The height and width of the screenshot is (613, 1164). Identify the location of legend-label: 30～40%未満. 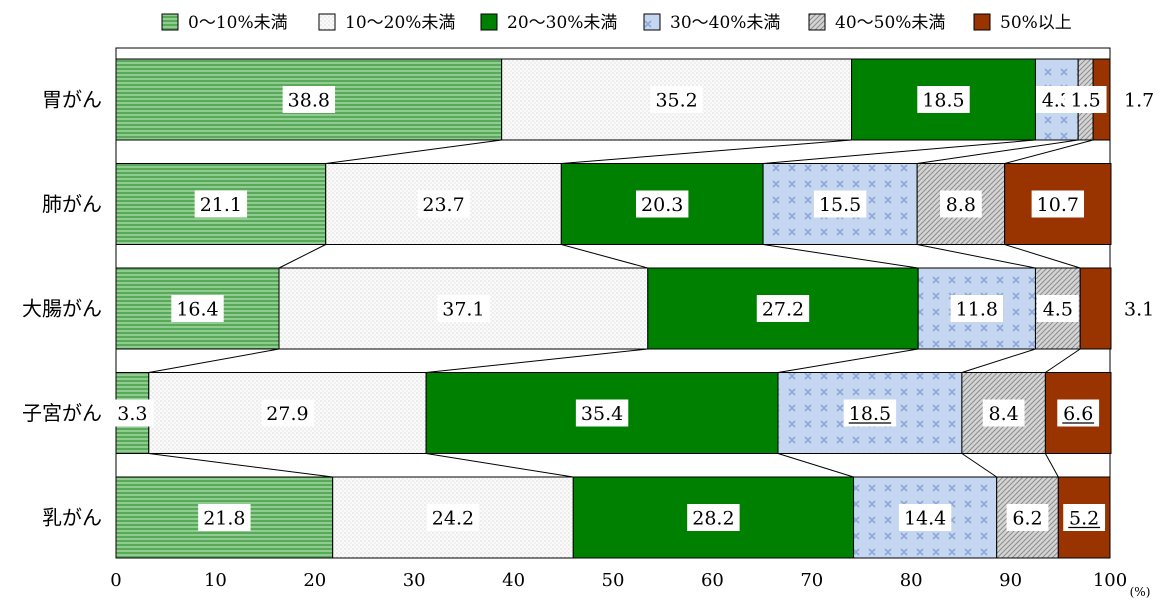
(725, 23).